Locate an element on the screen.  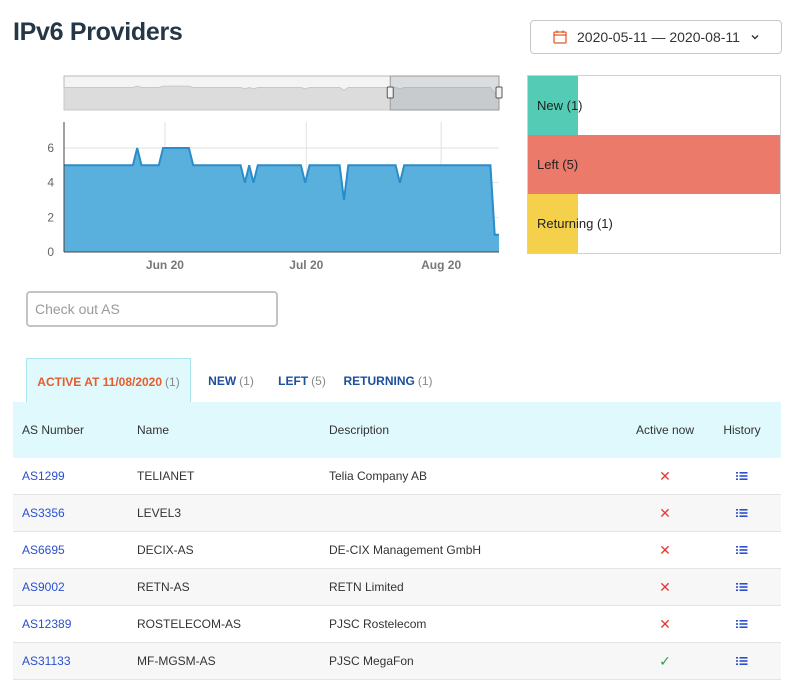
name-cell: LEVEL3 is located at coordinates (159, 513).